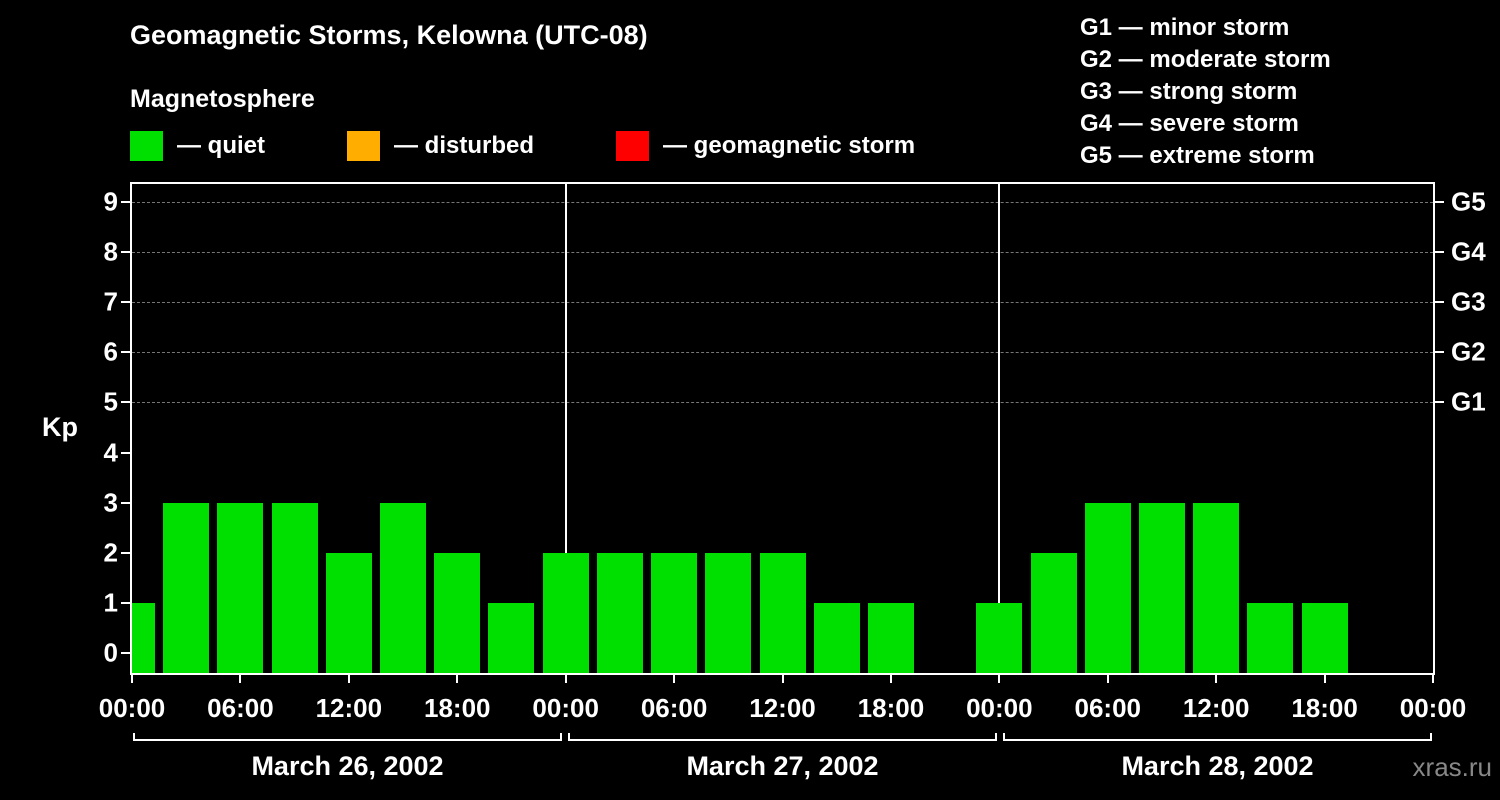  I want to click on g-axis-label: G3, so click(1468, 301).